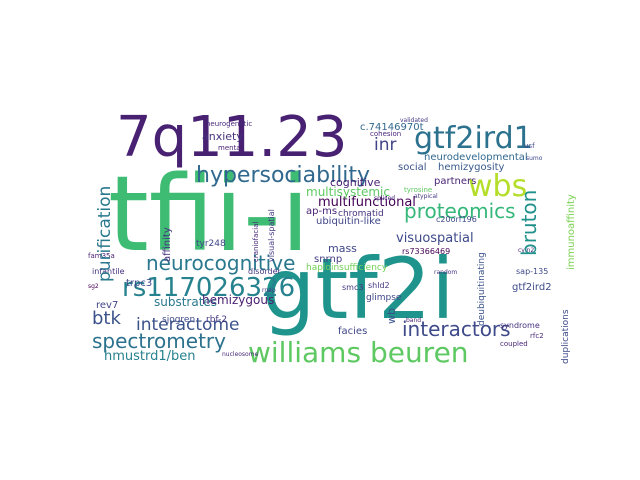 The image size is (640, 480). Describe the element at coordinates (220, 263) in the screenshot. I see `cloud-word: neurocognitive` at that location.